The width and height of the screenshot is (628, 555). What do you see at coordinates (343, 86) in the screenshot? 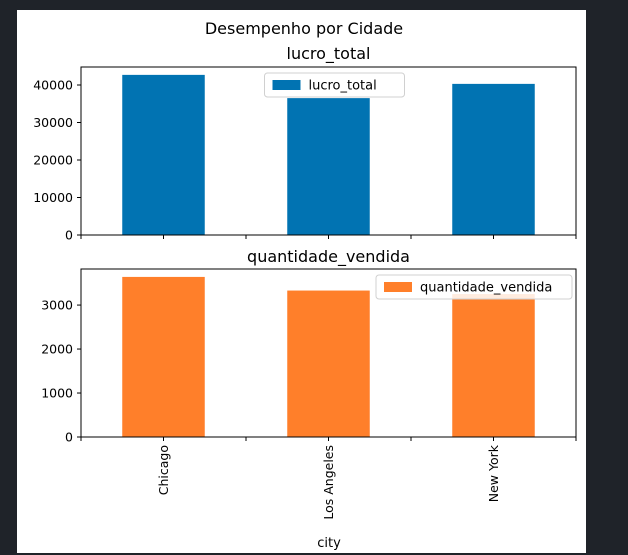
I see `legend-label: lucro_total` at bounding box center [343, 86].